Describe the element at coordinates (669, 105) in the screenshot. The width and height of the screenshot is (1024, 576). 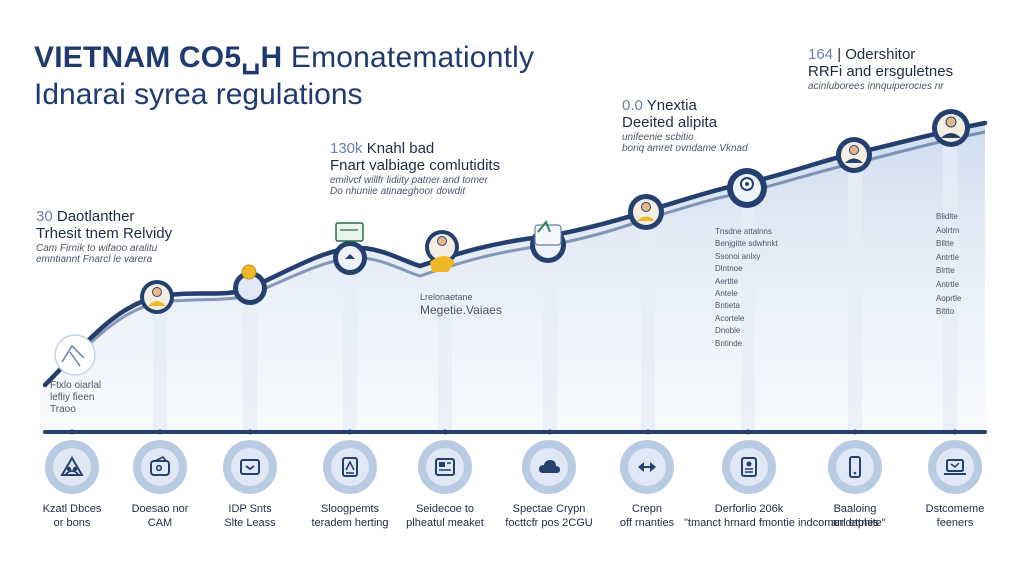
I see `annotation-3-heading: Ynextia` at that location.